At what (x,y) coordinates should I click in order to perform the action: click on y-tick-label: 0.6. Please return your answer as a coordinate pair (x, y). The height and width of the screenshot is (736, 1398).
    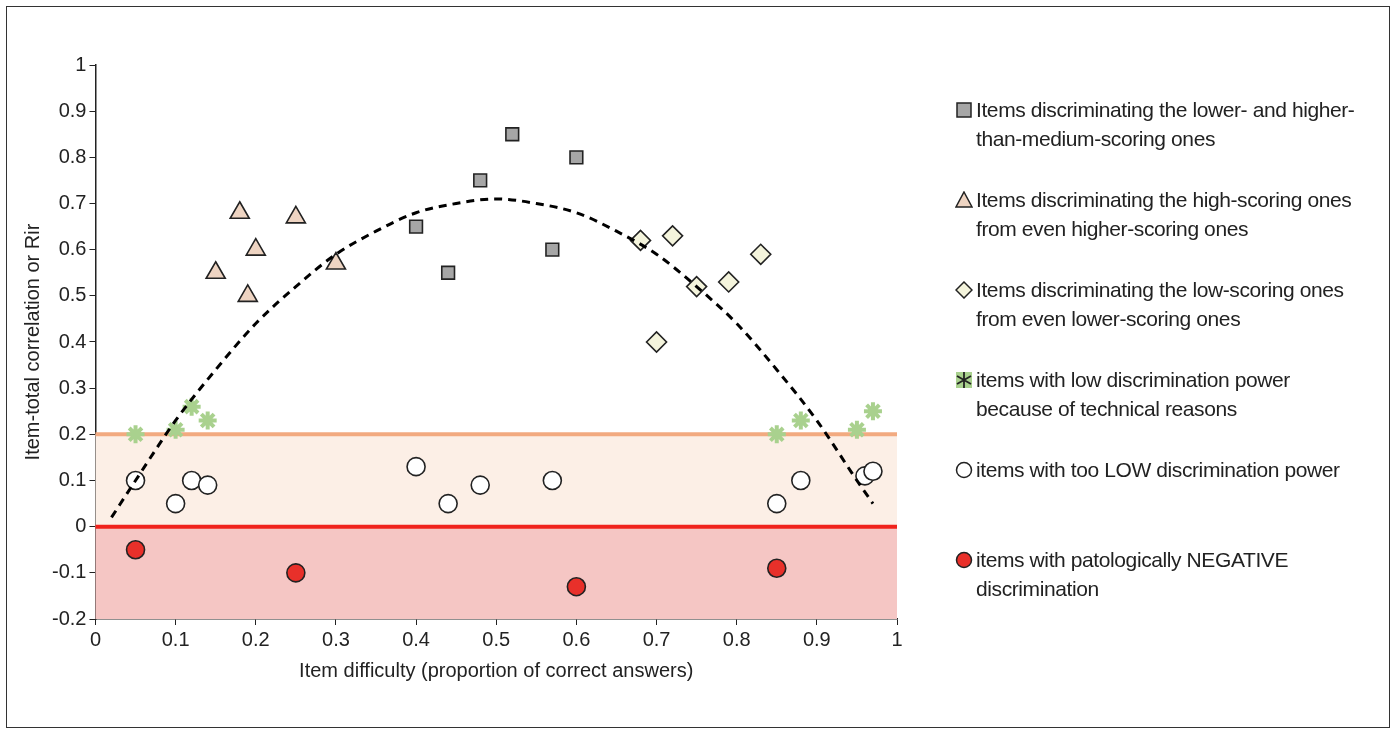
    Looking at the image, I should click on (72, 248).